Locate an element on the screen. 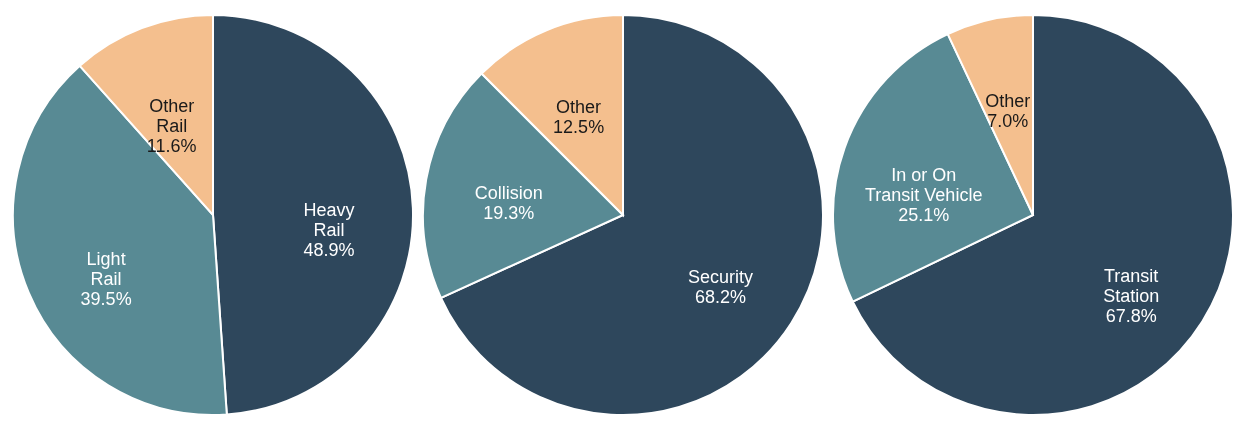 Image resolution: width=1255 pixels, height=433 pixels. slice-label: Other Rail is located at coordinates (172, 115).